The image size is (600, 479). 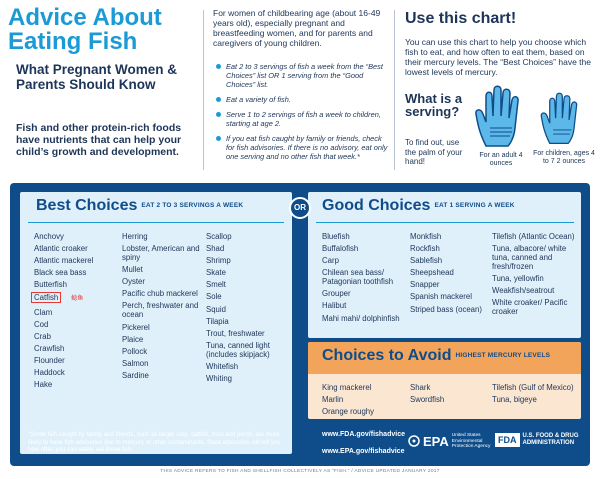 What do you see at coordinates (216, 285) in the screenshot?
I see `fish-item: Smelt` at bounding box center [216, 285].